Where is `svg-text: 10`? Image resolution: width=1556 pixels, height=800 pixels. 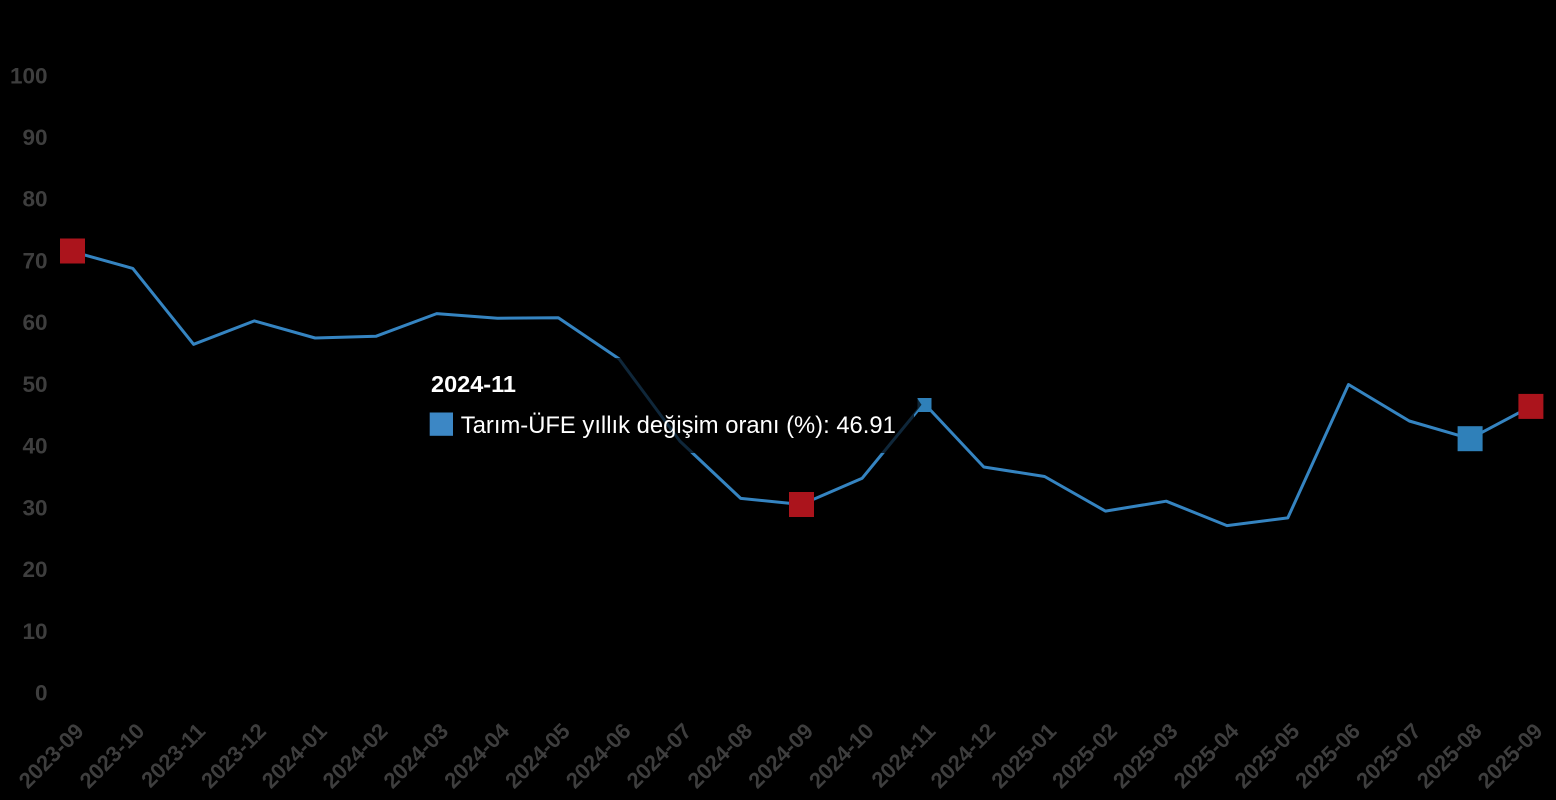 svg-text: 10 is located at coordinates (34, 631).